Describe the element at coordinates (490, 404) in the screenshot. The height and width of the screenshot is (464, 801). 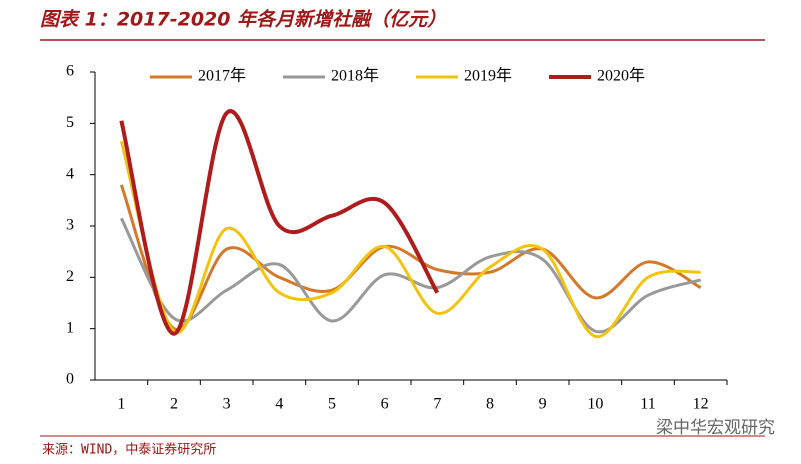
I see `x-tick-label: 8` at that location.